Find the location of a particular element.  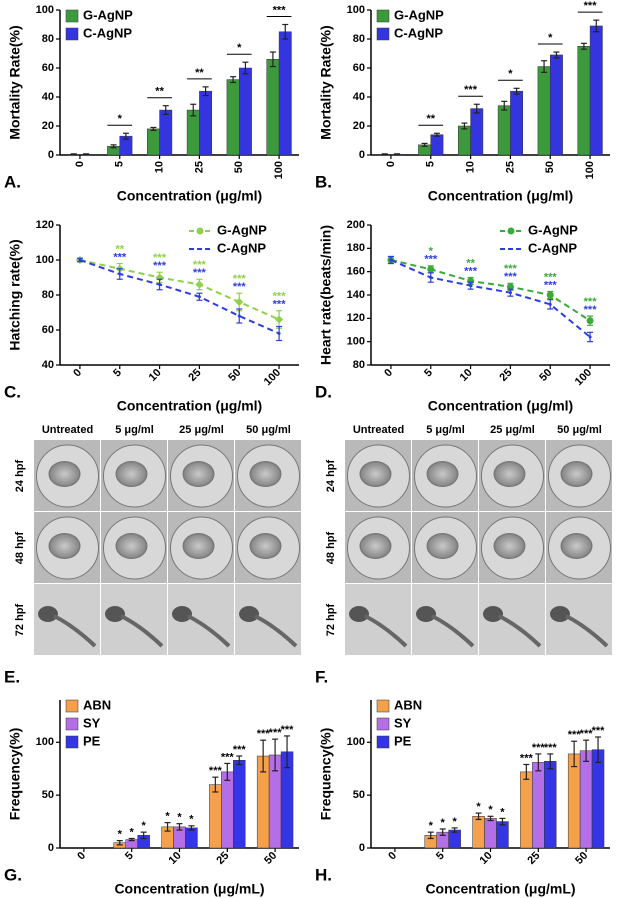

x-axis-label: Concentration (μg/ml) is located at coordinates (500, 196).